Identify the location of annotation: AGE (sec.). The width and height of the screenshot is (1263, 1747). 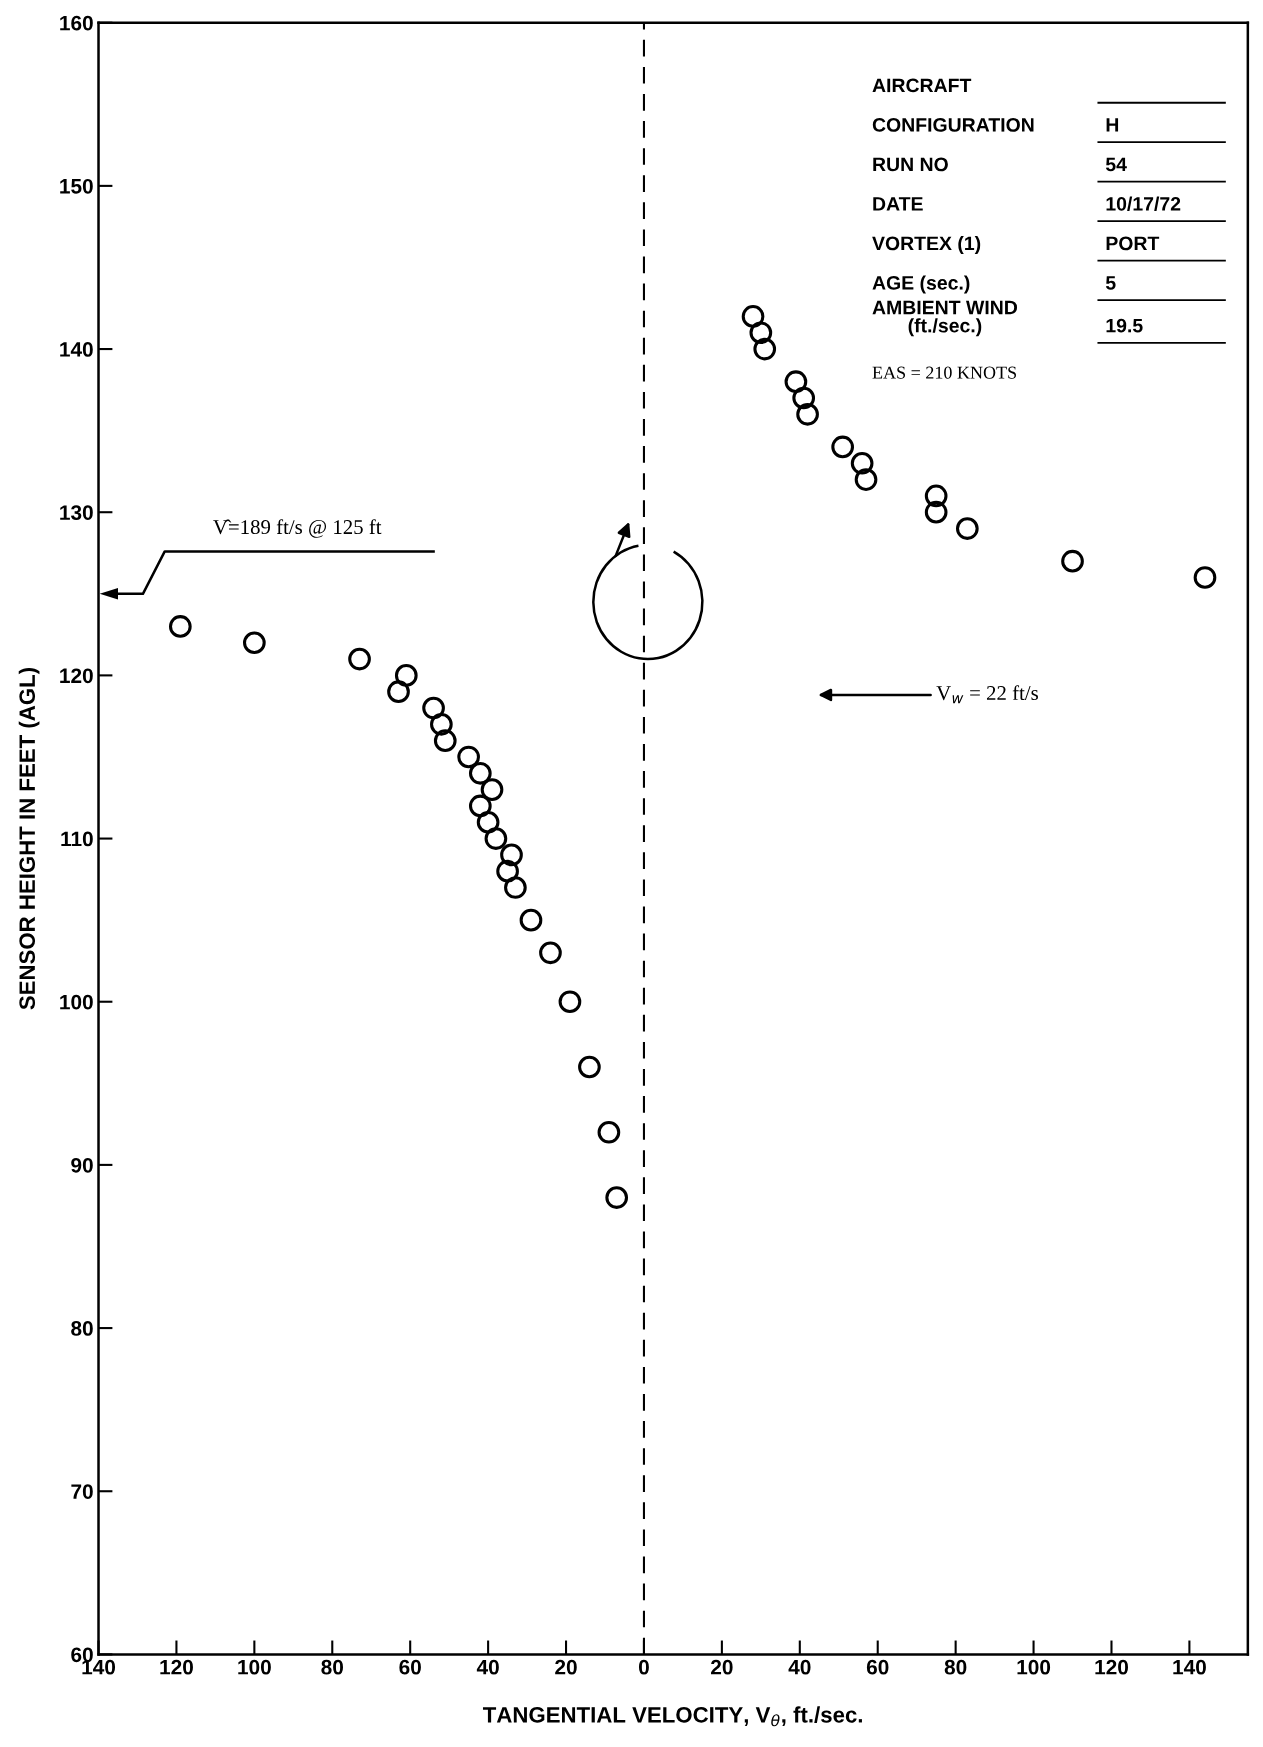
(921, 284).